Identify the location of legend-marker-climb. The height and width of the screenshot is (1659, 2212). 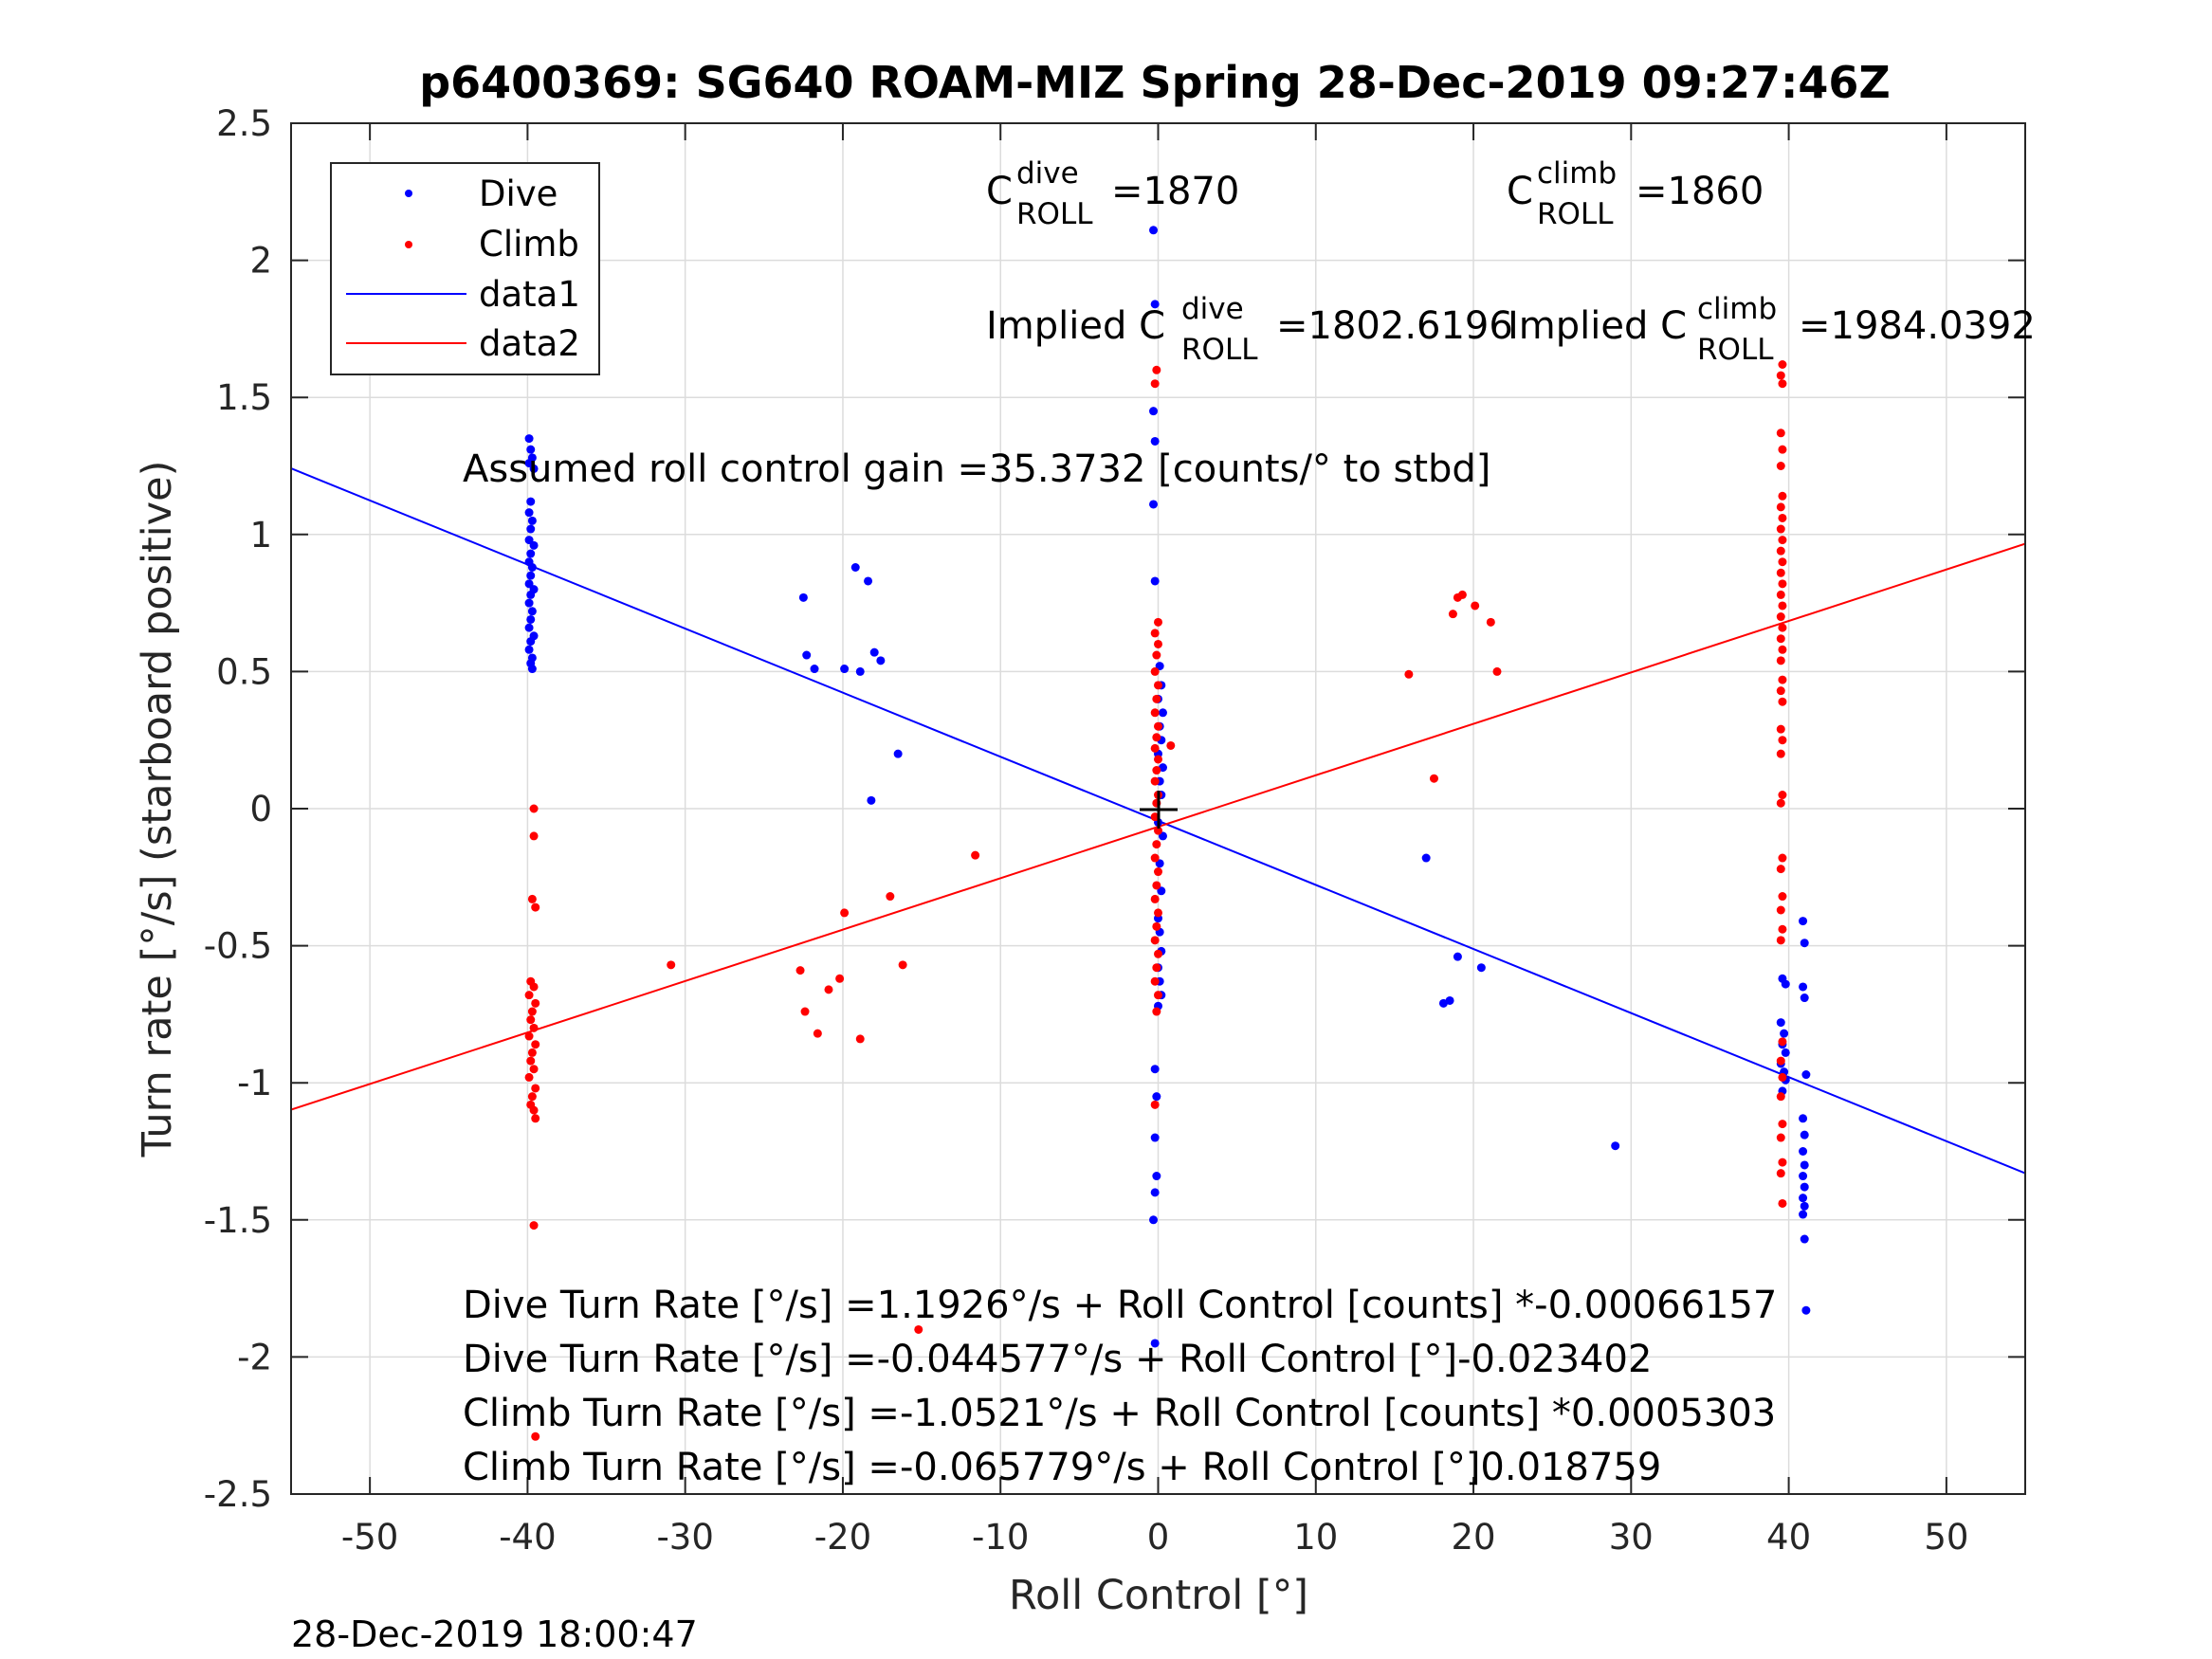
(408, 244).